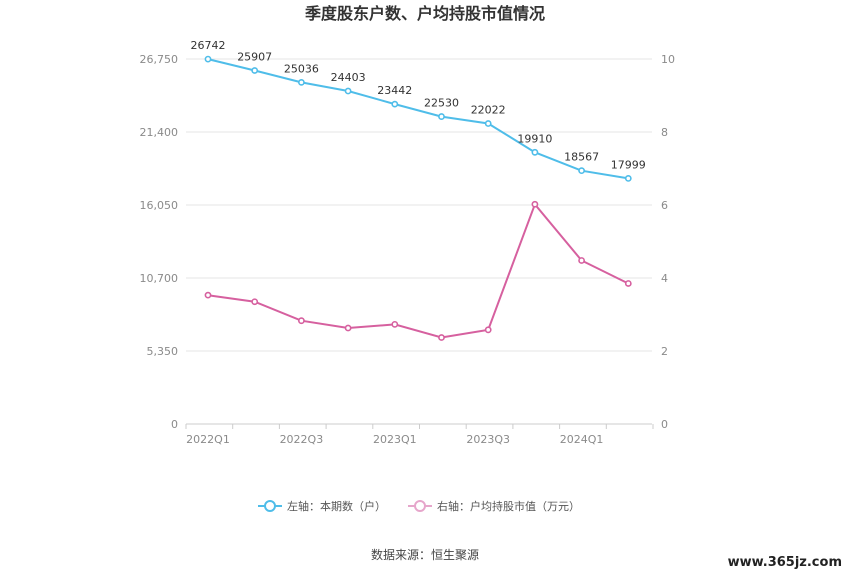  I want to click on left-series-line, so click(418, 119).